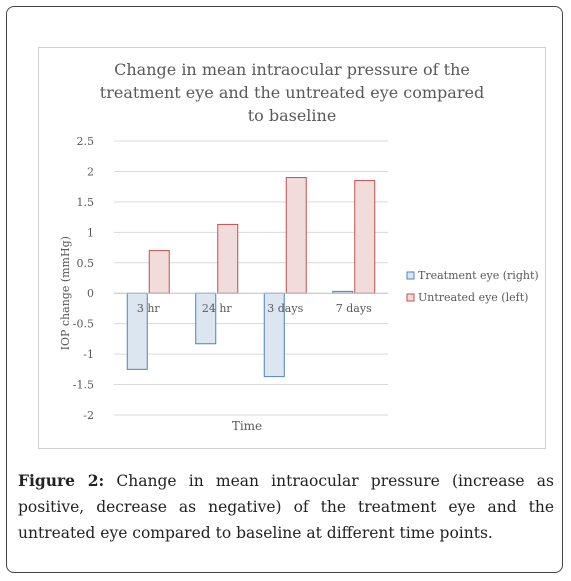 Image resolution: width=571 pixels, height=581 pixels. Describe the element at coordinates (88, 415) in the screenshot. I see `y-tick-label: -2` at that location.